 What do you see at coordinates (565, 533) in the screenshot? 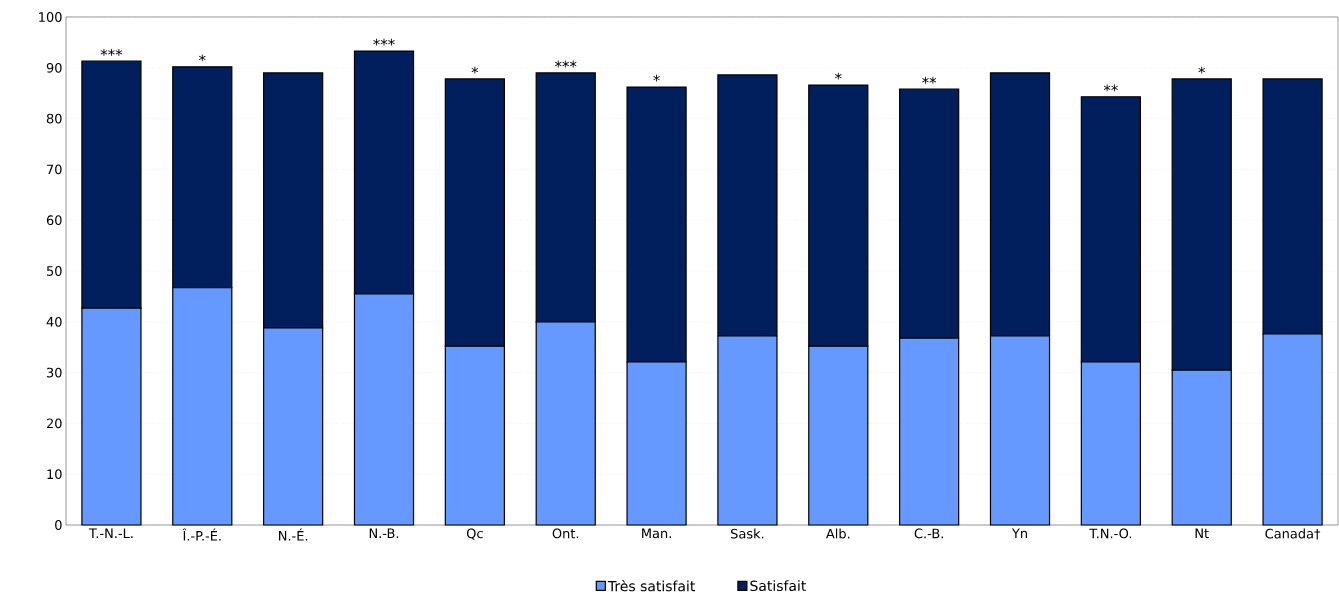
I see `x-tick-label: Ont.` at bounding box center [565, 533].